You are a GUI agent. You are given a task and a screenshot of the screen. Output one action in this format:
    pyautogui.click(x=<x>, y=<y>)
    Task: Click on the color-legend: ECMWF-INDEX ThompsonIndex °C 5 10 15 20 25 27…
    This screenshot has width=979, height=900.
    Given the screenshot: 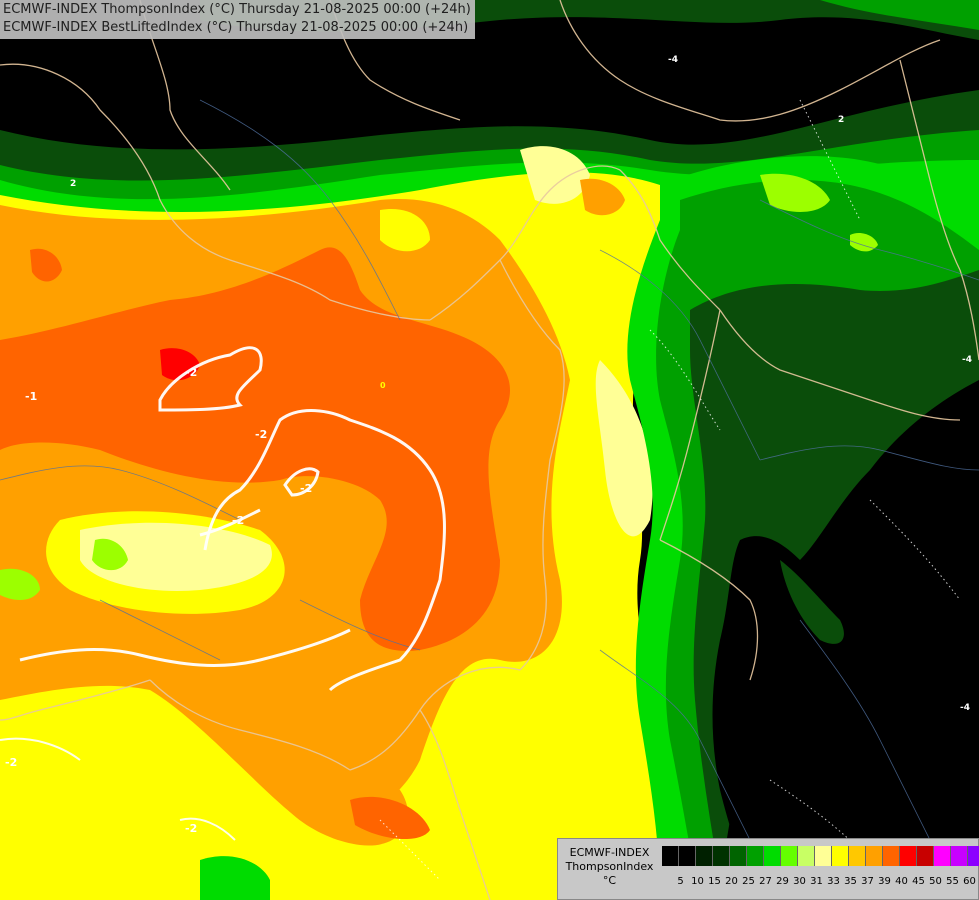 What is the action you would take?
    pyautogui.click(x=768, y=869)
    